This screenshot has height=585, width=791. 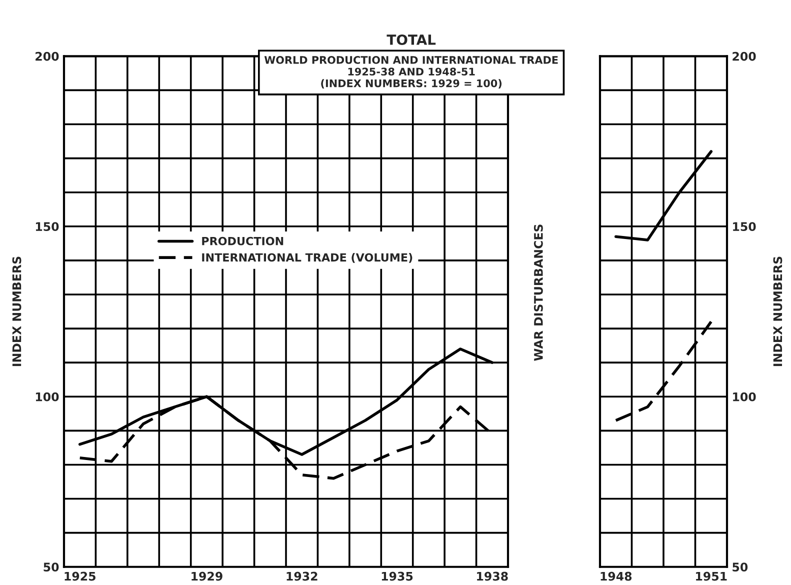 I want to click on y2-tick-label: 200, so click(x=744, y=56).